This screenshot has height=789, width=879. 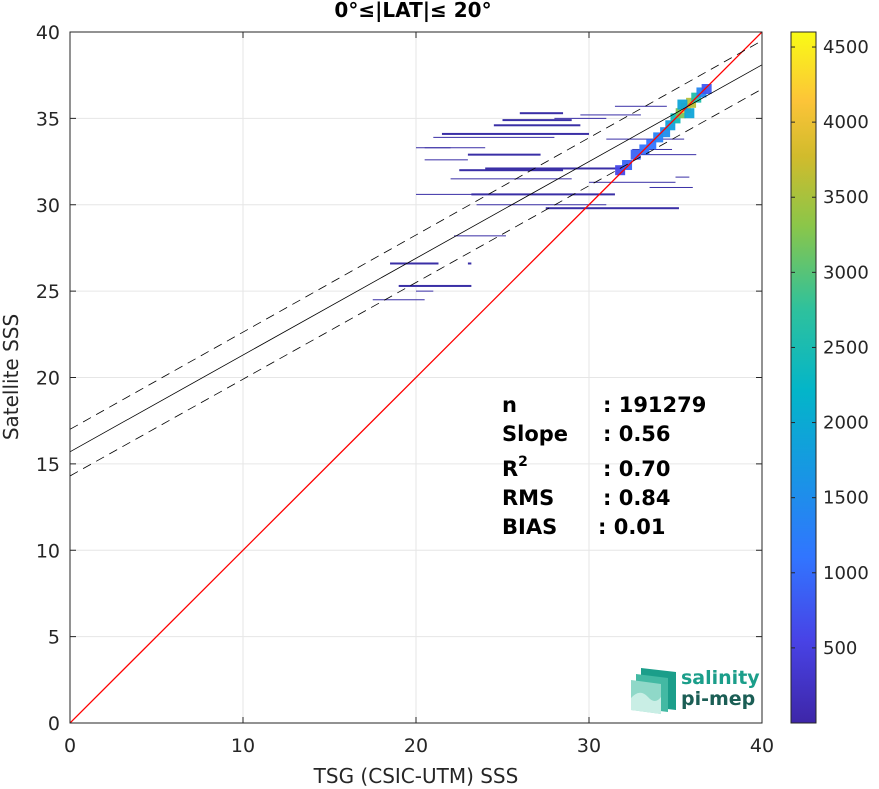 I want to click on y-tick-label: 10, so click(x=48, y=551).